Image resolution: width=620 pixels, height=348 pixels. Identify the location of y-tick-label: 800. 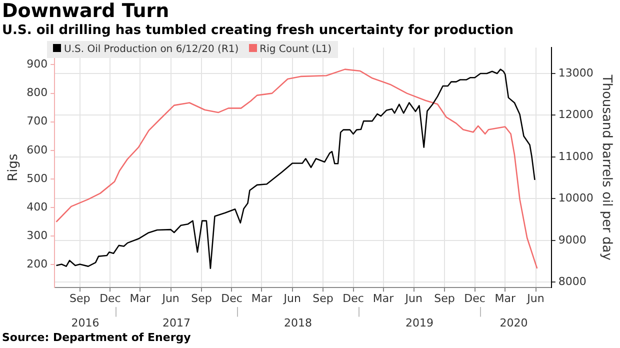
(37, 93).